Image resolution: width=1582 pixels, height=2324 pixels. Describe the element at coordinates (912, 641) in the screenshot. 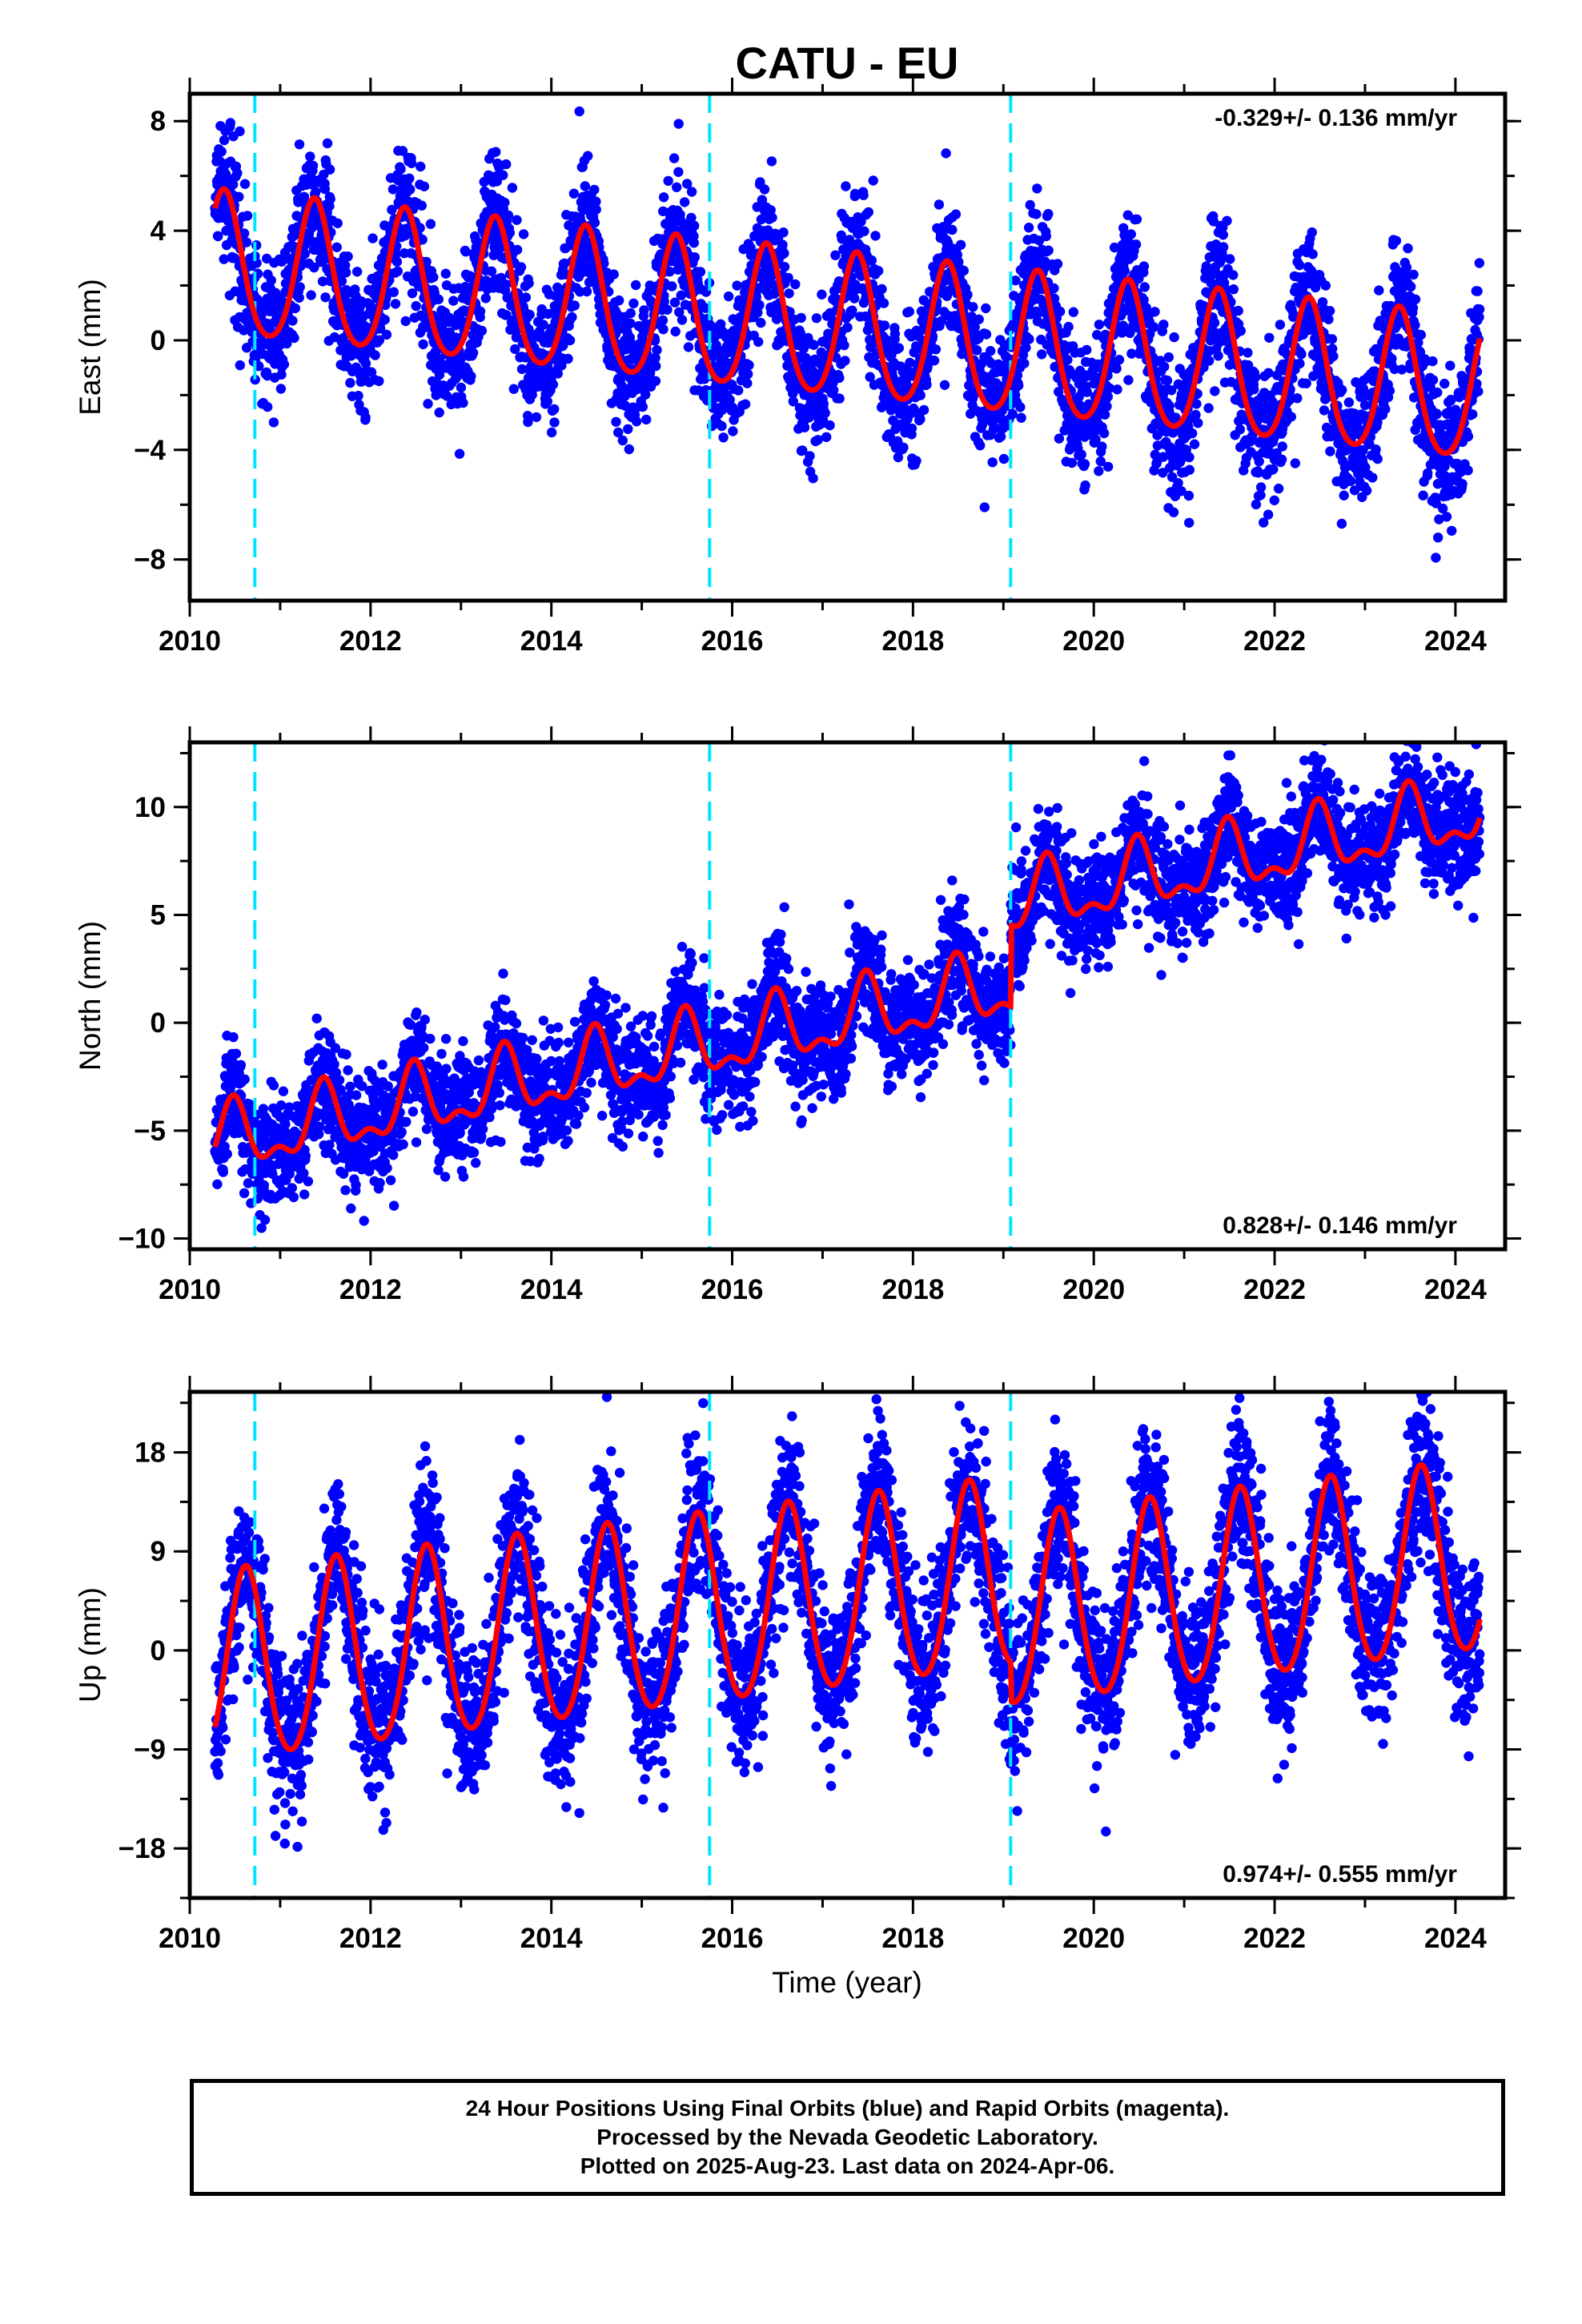

I see `x-tick-label: 2018` at that location.